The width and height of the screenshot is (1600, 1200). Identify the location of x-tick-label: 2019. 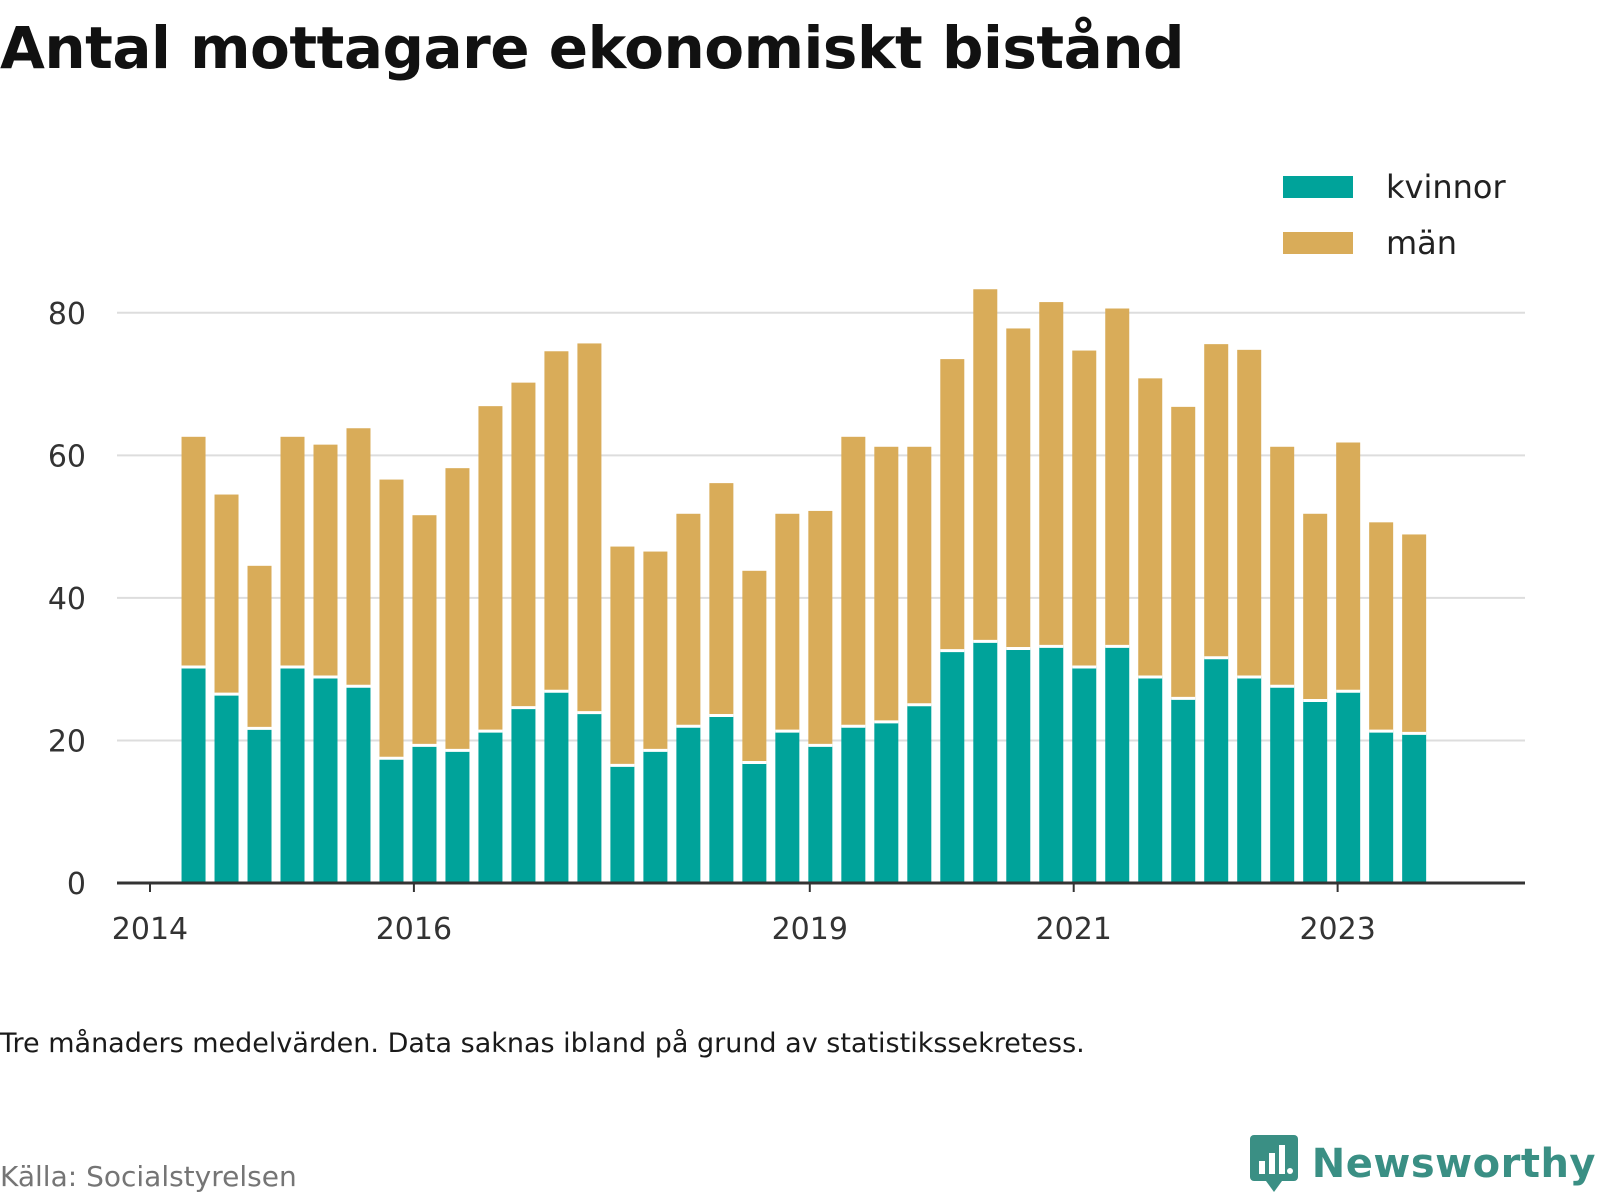
(810, 929).